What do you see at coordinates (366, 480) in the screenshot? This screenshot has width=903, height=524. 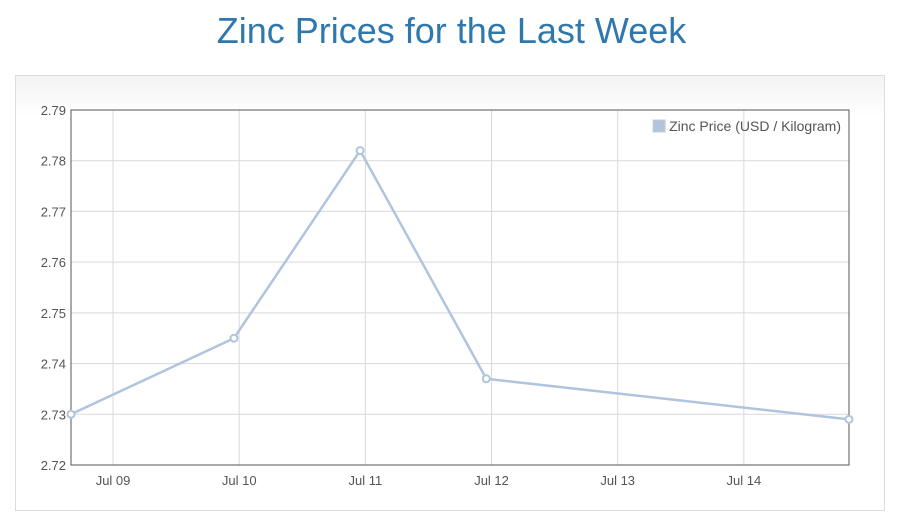 I see `x-tick-label: Jul 11` at bounding box center [366, 480].